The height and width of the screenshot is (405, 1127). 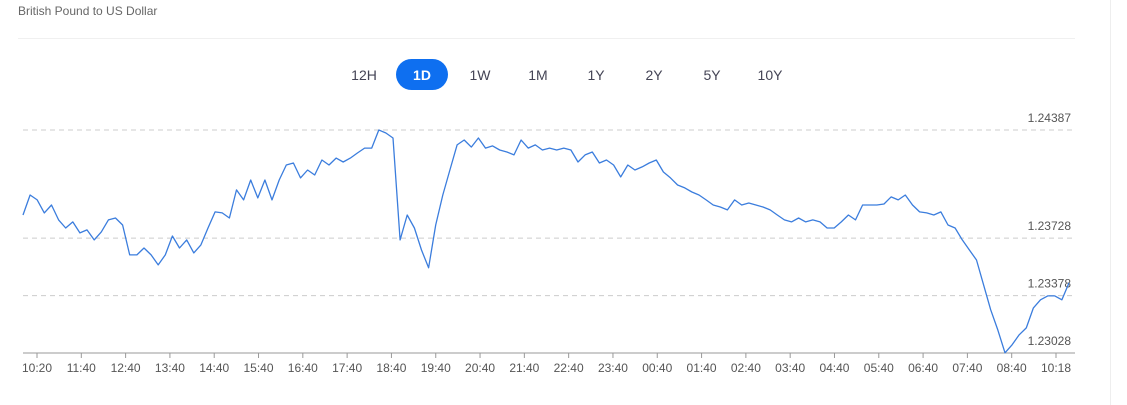 What do you see at coordinates (480, 74) in the screenshot?
I see `range-tab: 1W` at bounding box center [480, 74].